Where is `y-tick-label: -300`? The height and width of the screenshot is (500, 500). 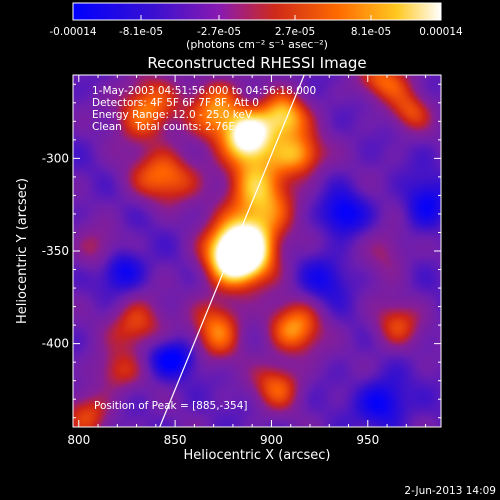
y-tick-label: -300 is located at coordinates (55, 158).